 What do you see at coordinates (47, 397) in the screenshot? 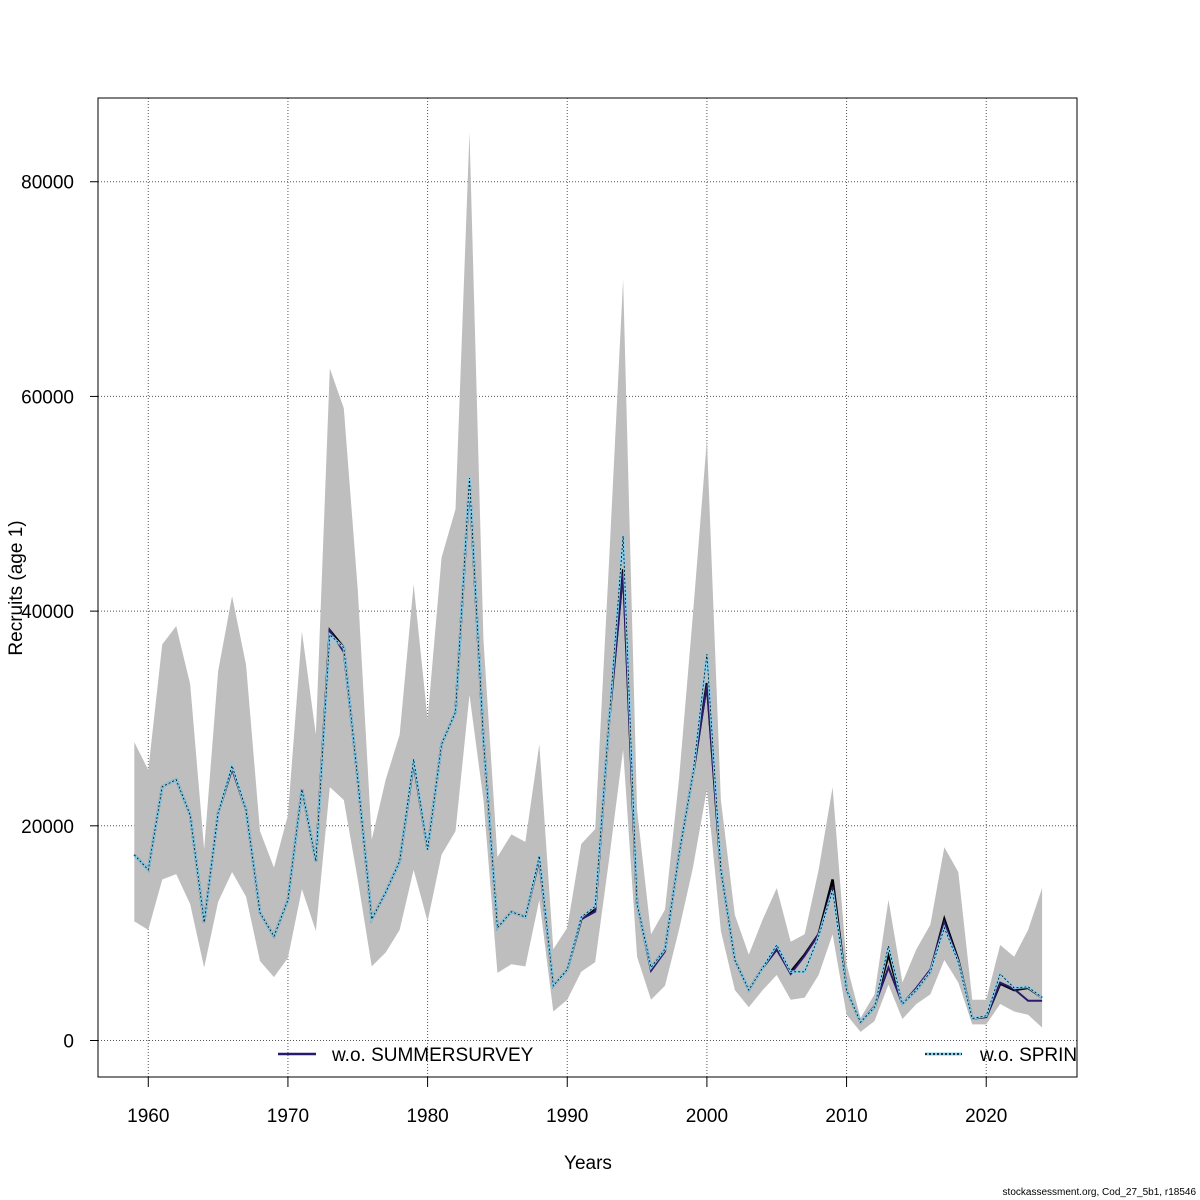
I see `y-tick-label: 60000` at bounding box center [47, 397].